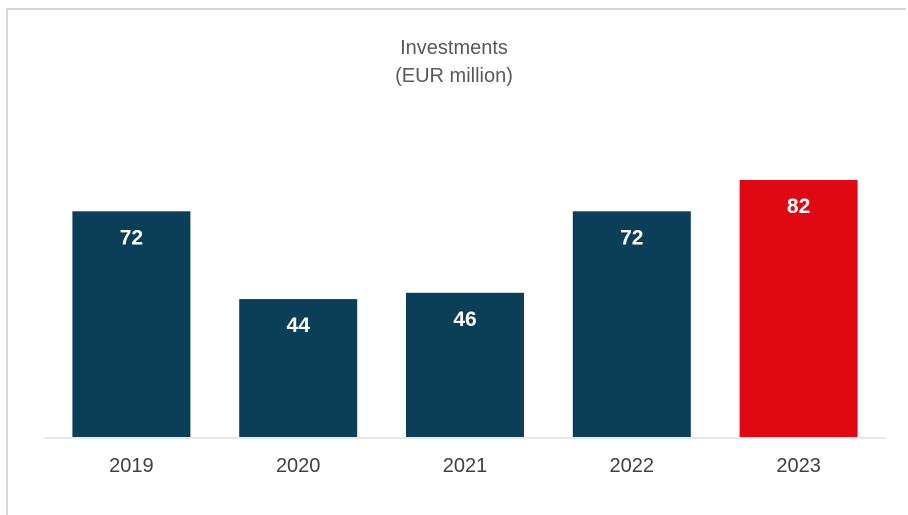  I want to click on value-label-2023: 82, so click(798, 206).